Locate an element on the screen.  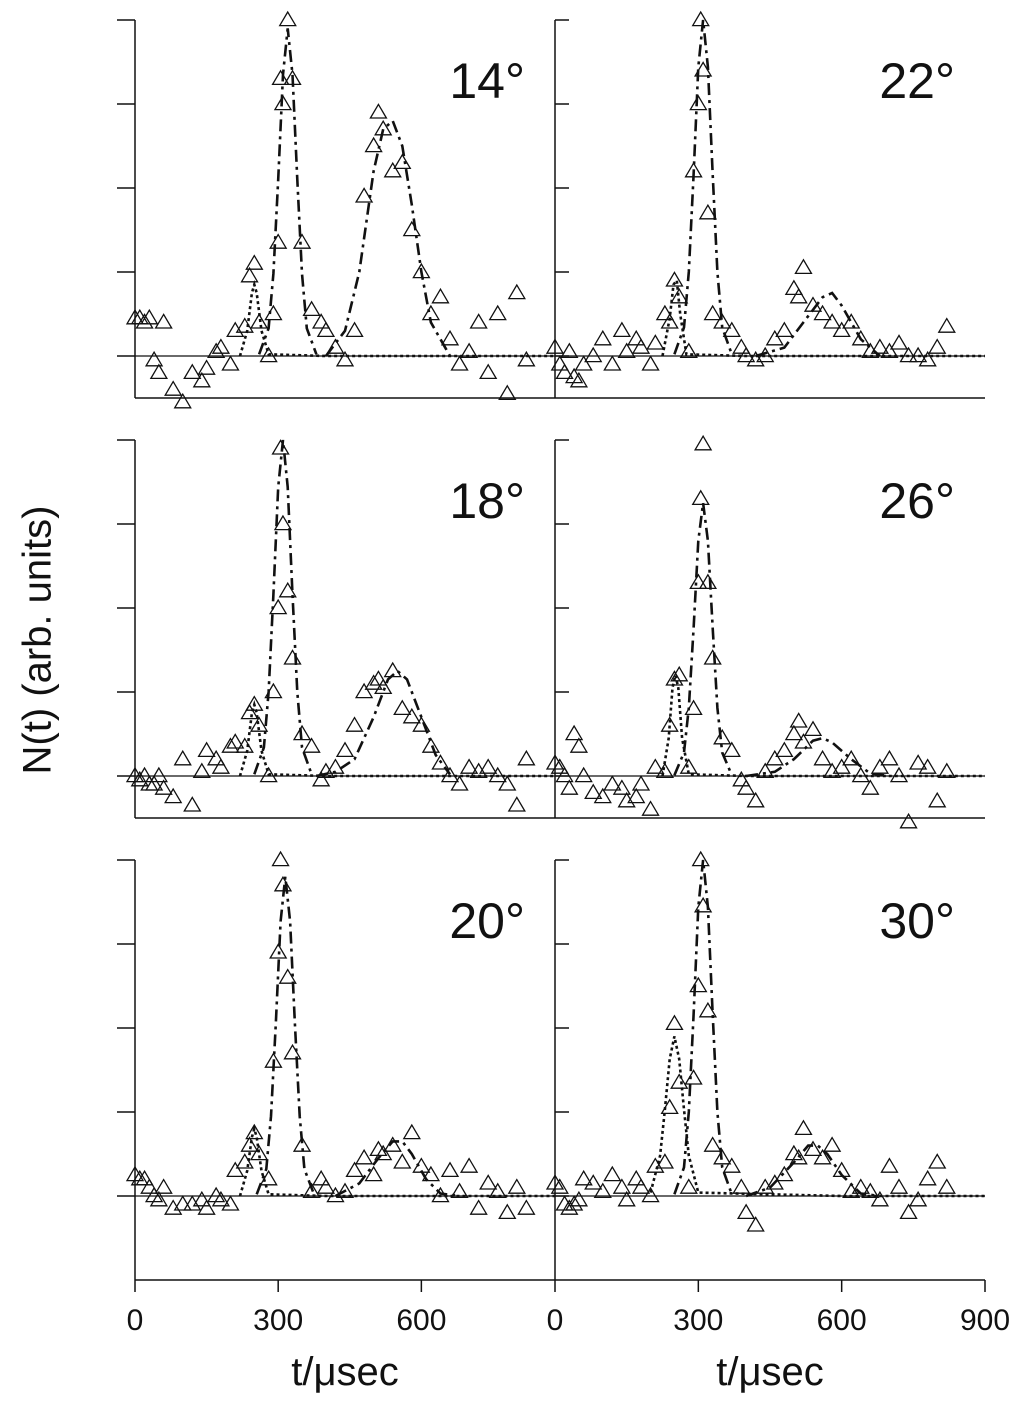
angle-label: 20° is located at coordinates (487, 921).